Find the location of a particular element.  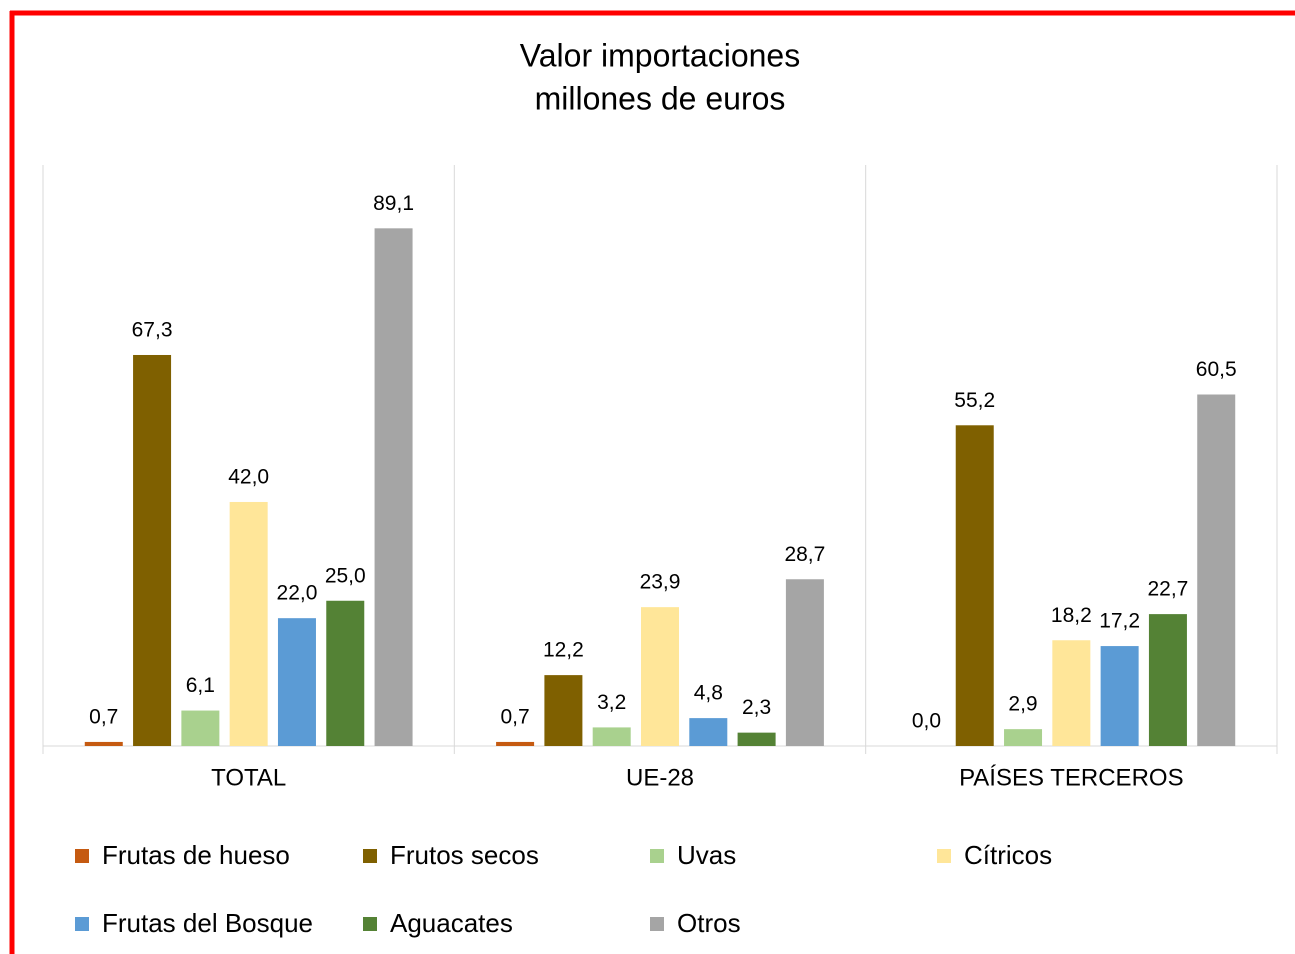

data-label: 55,2 is located at coordinates (974, 400).